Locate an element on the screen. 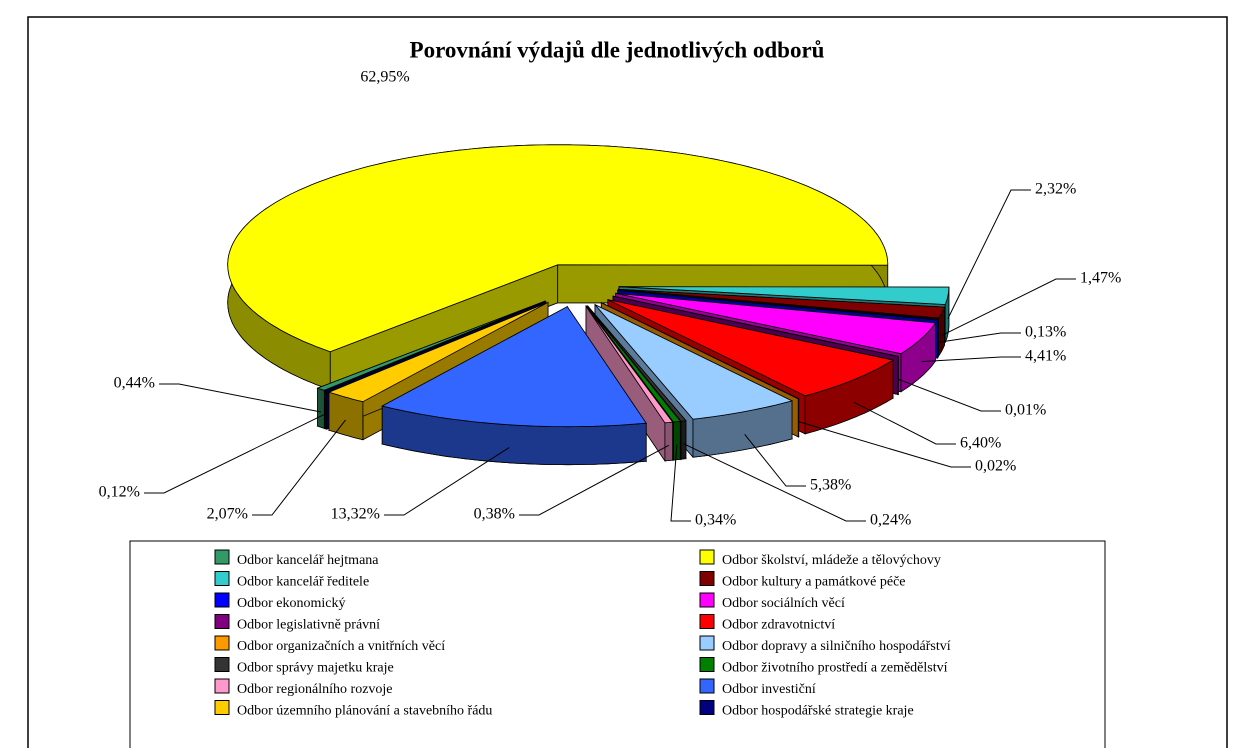  data-label: 0,44% is located at coordinates (134, 383).